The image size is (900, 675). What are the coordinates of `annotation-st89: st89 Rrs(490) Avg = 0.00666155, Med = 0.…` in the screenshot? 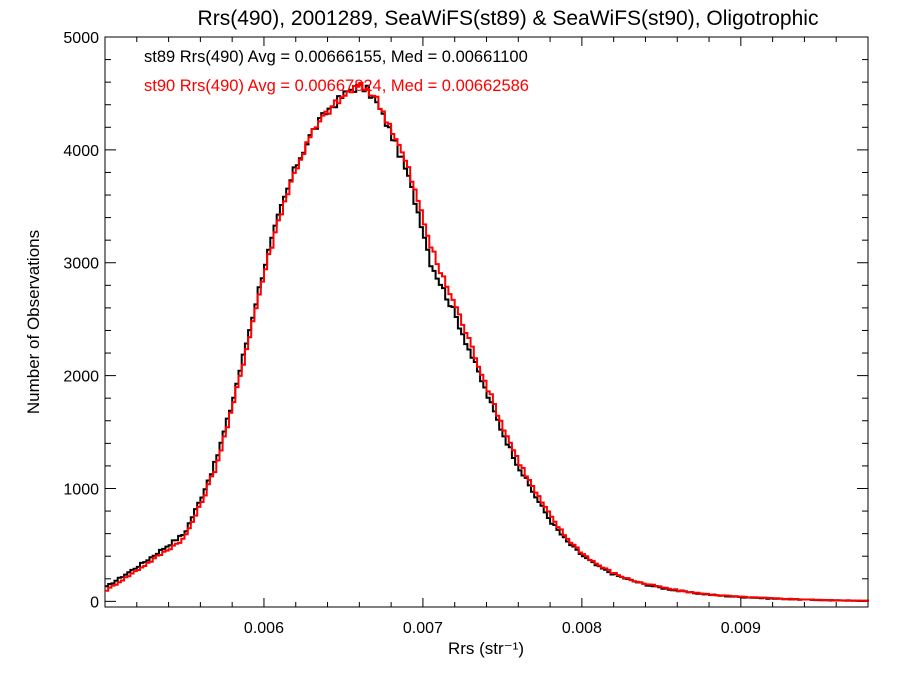 It's located at (336, 57).